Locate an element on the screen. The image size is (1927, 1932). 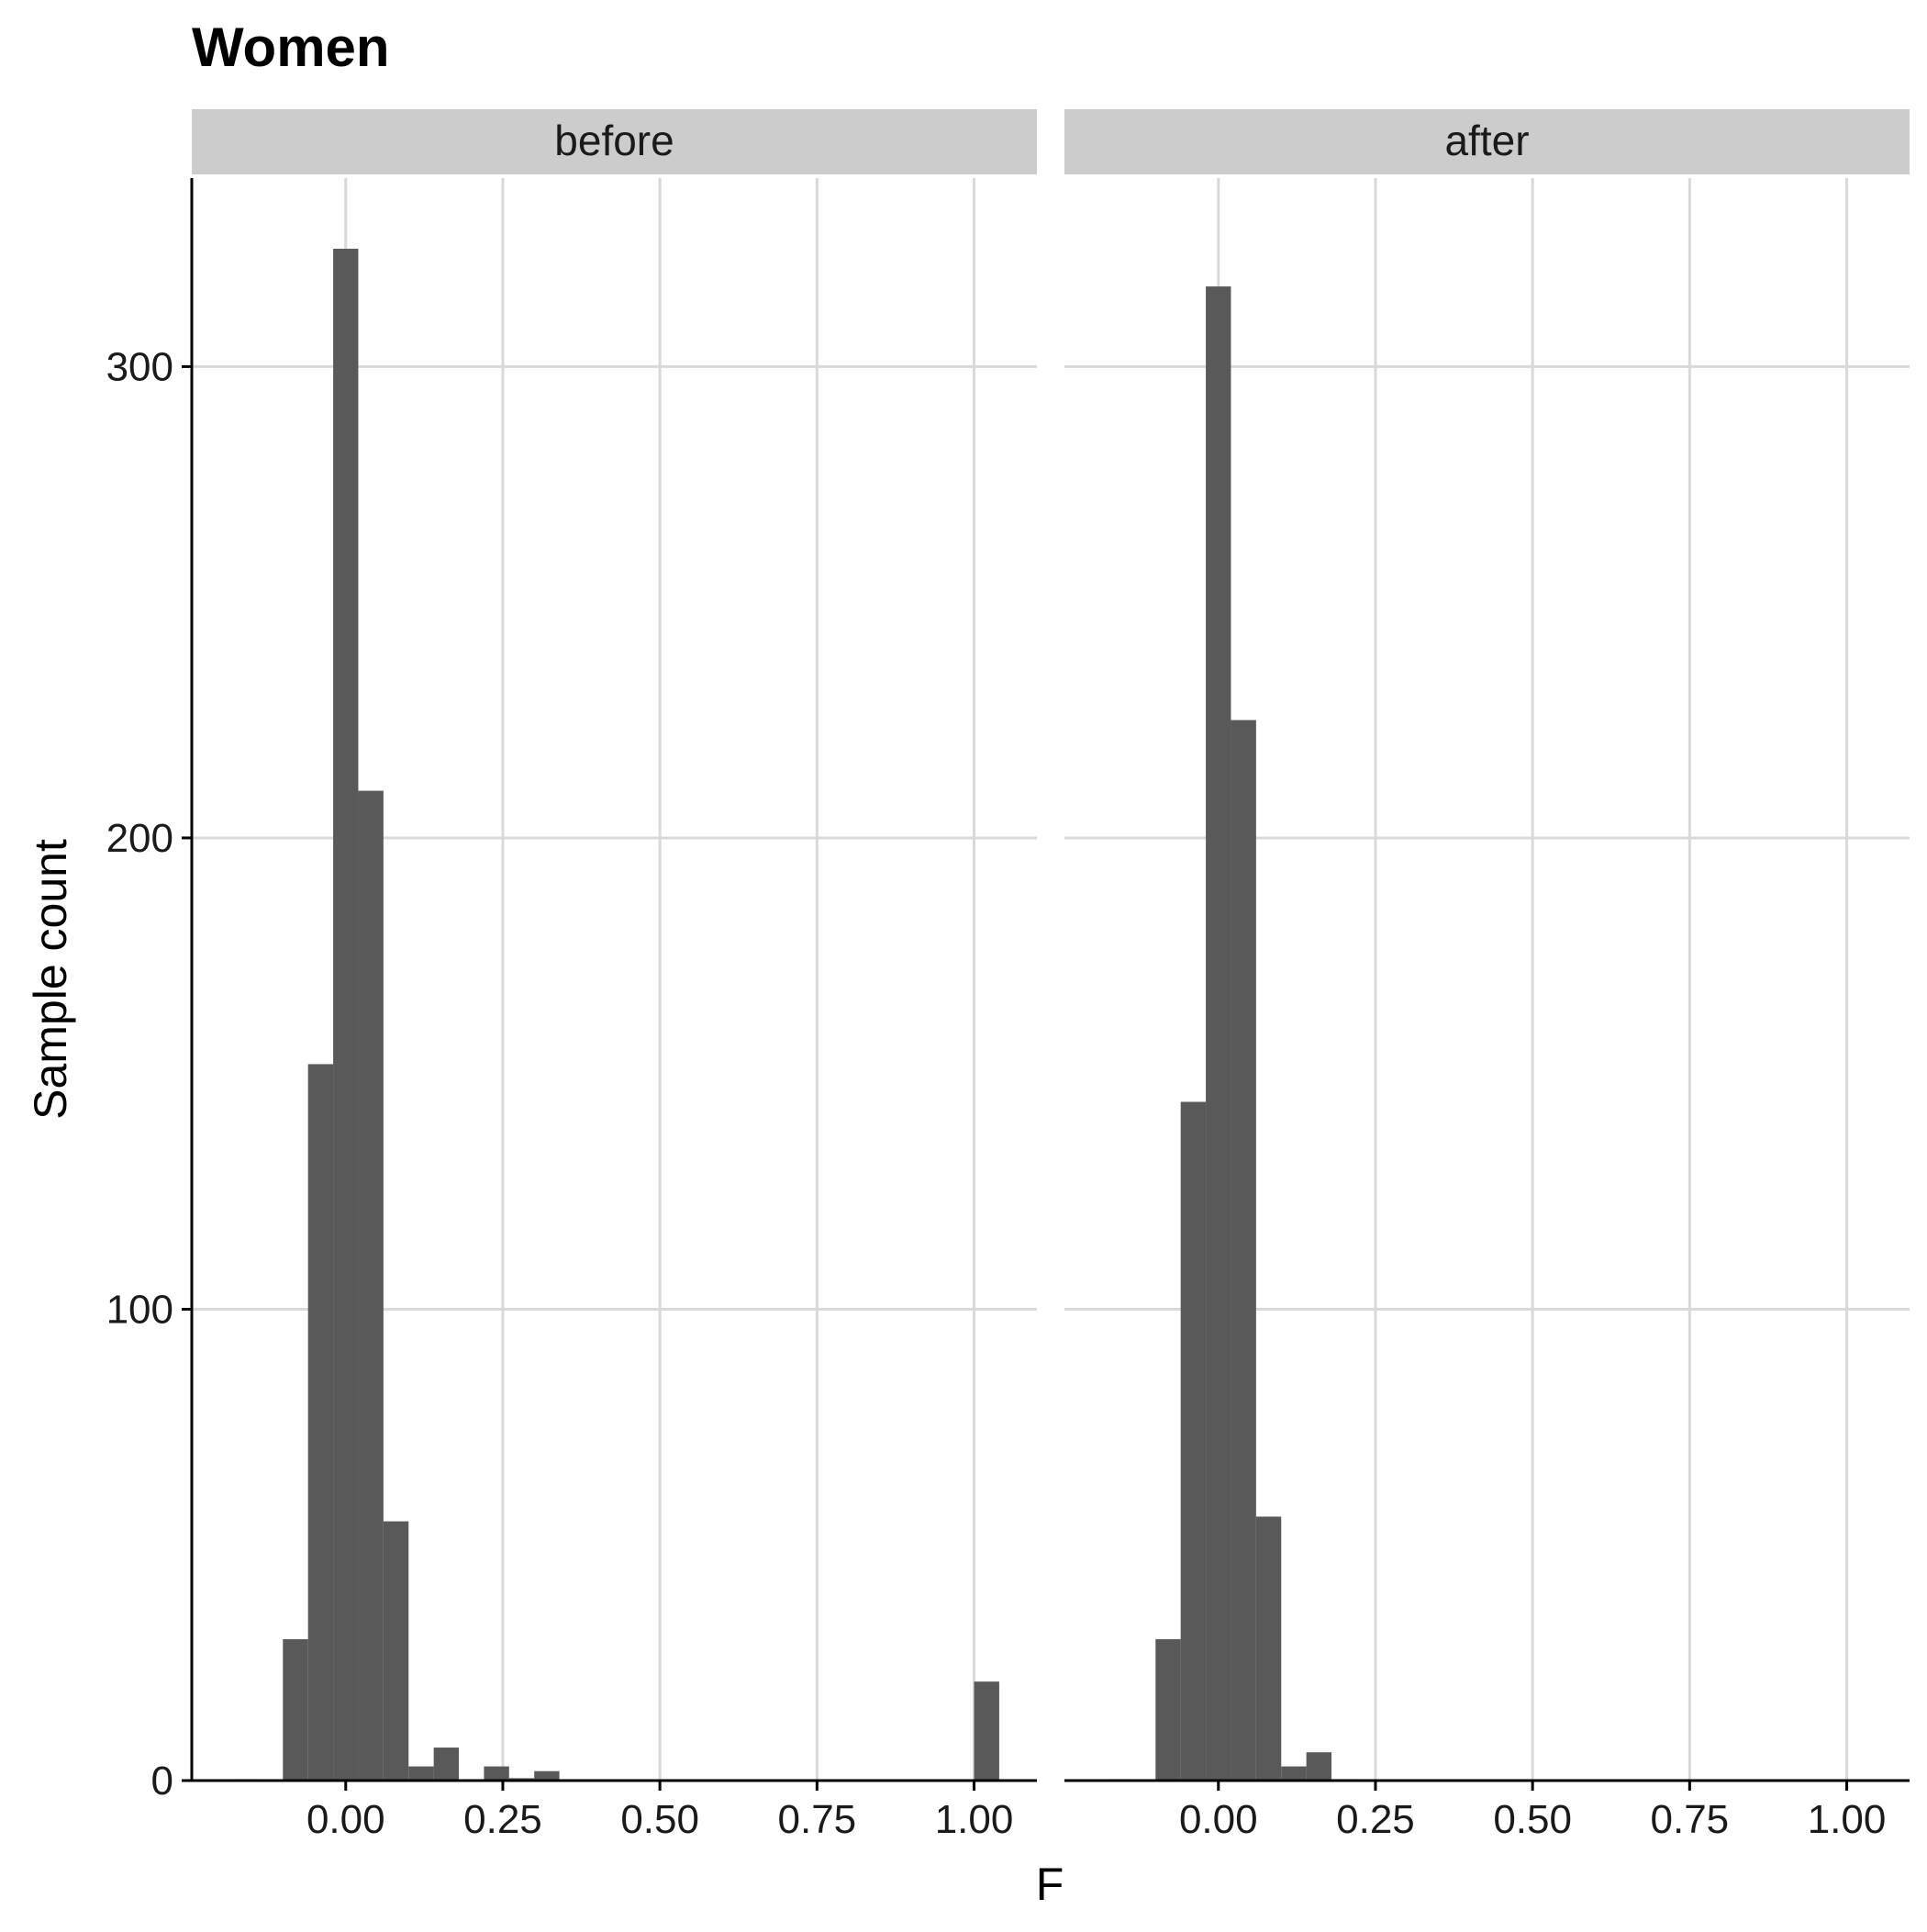
x-axis-label: F is located at coordinates (1050, 1884).